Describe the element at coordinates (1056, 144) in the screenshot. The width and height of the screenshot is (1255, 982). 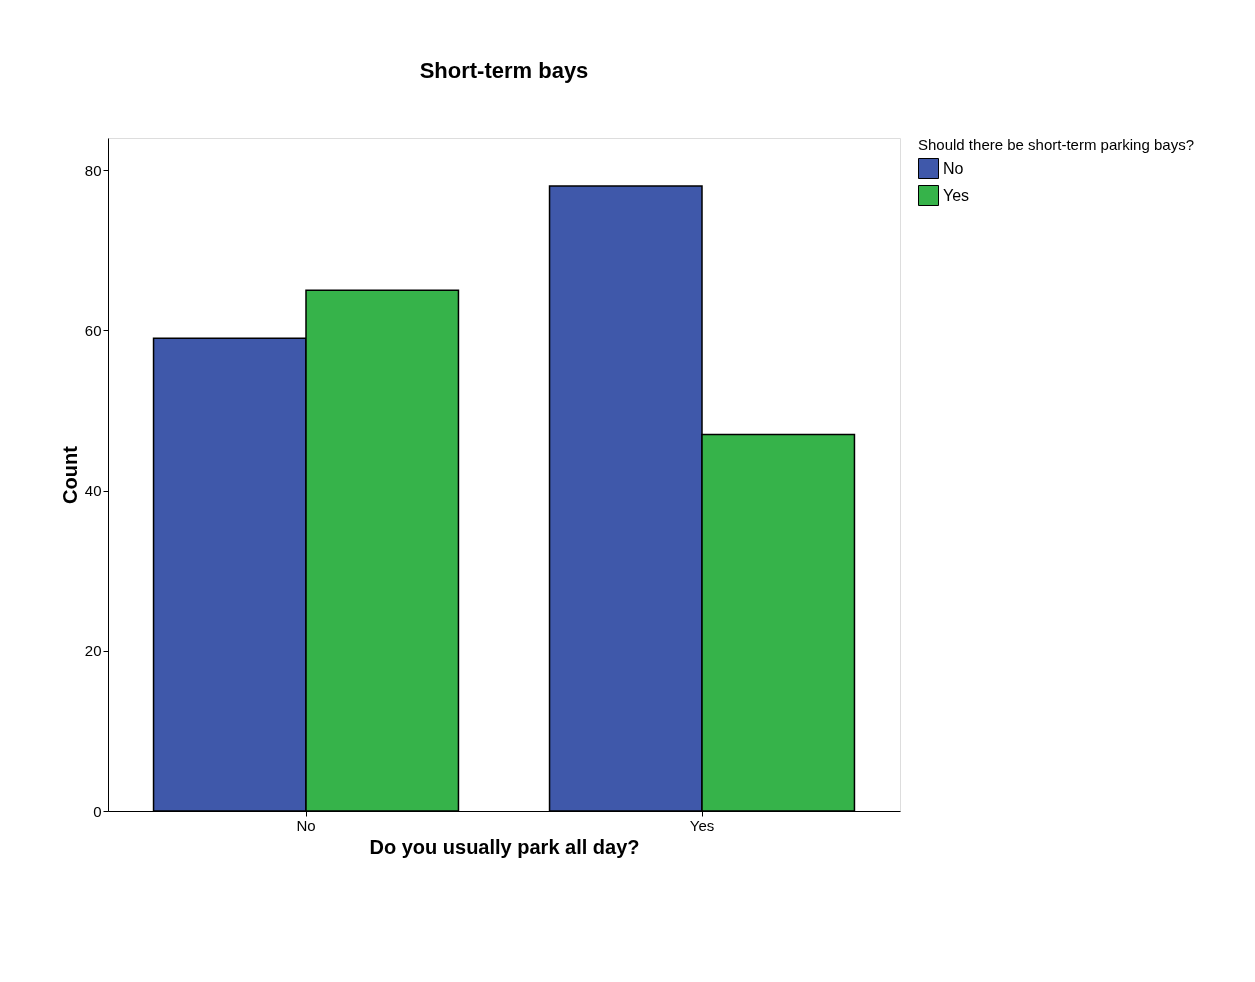
I see `legend-title: Should there be short-term parking bays?` at that location.